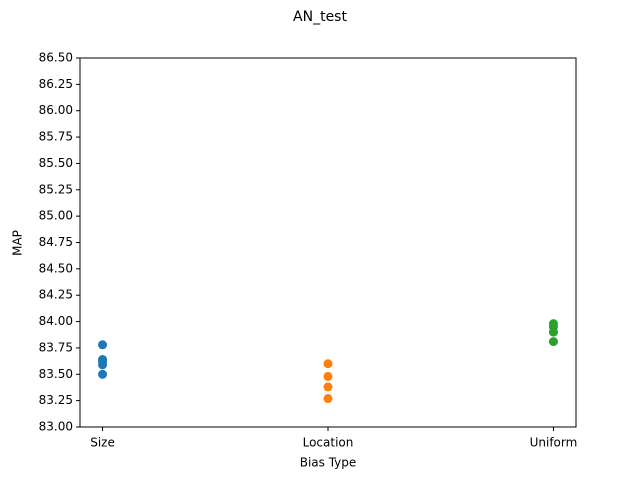 Image resolution: width=640 pixels, height=484 pixels. What do you see at coordinates (56, 216) in the screenshot?
I see `y-tick-label: 85.00` at bounding box center [56, 216].